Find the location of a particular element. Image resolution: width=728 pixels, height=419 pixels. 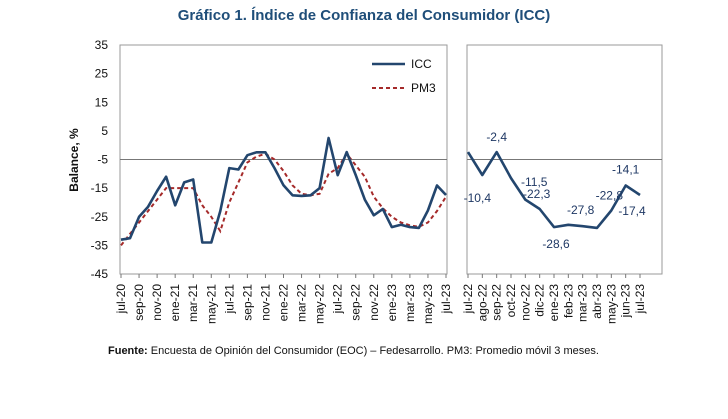

x-tick-label: sep-21 is located at coordinates (247, 302).